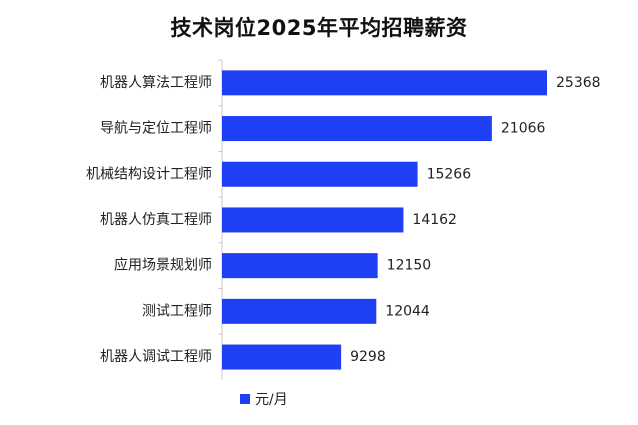 The image size is (638, 425). What do you see at coordinates (156, 129) in the screenshot?
I see `category-label: 导航与定位工程师` at bounding box center [156, 129].